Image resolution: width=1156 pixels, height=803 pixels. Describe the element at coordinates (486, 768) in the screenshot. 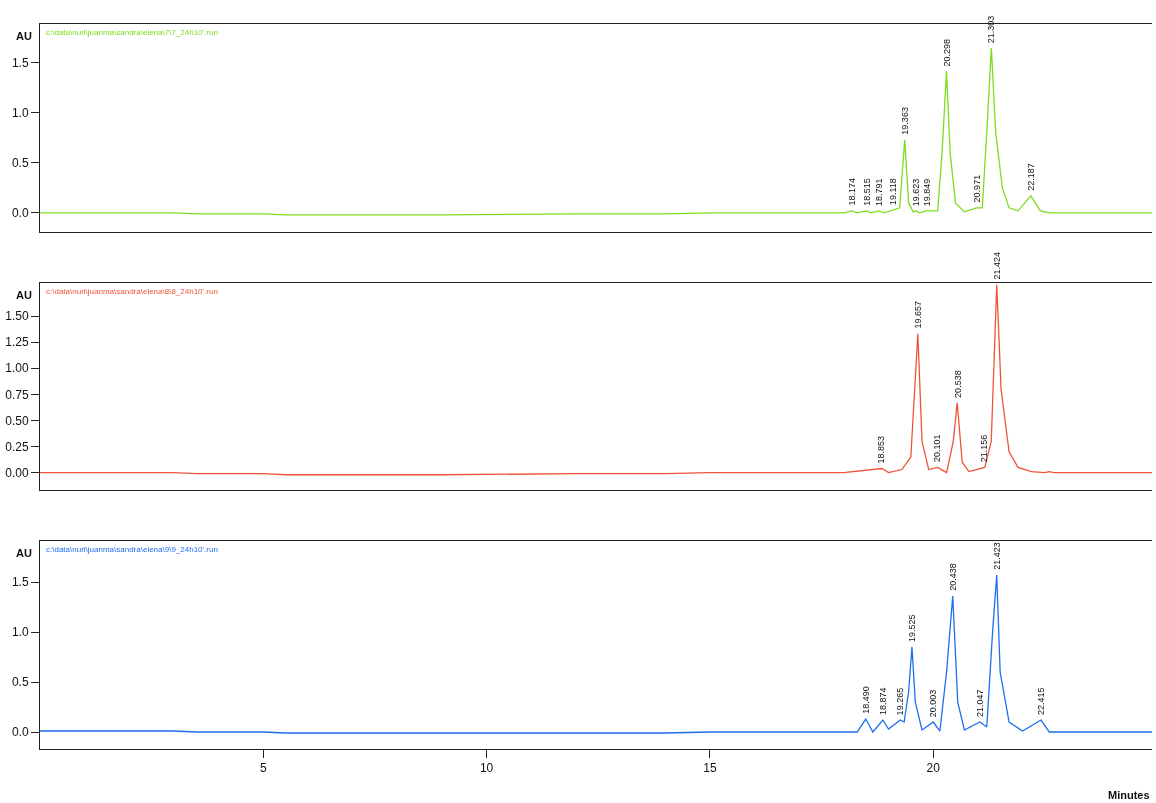

I see `x-tick-label: 10` at that location.